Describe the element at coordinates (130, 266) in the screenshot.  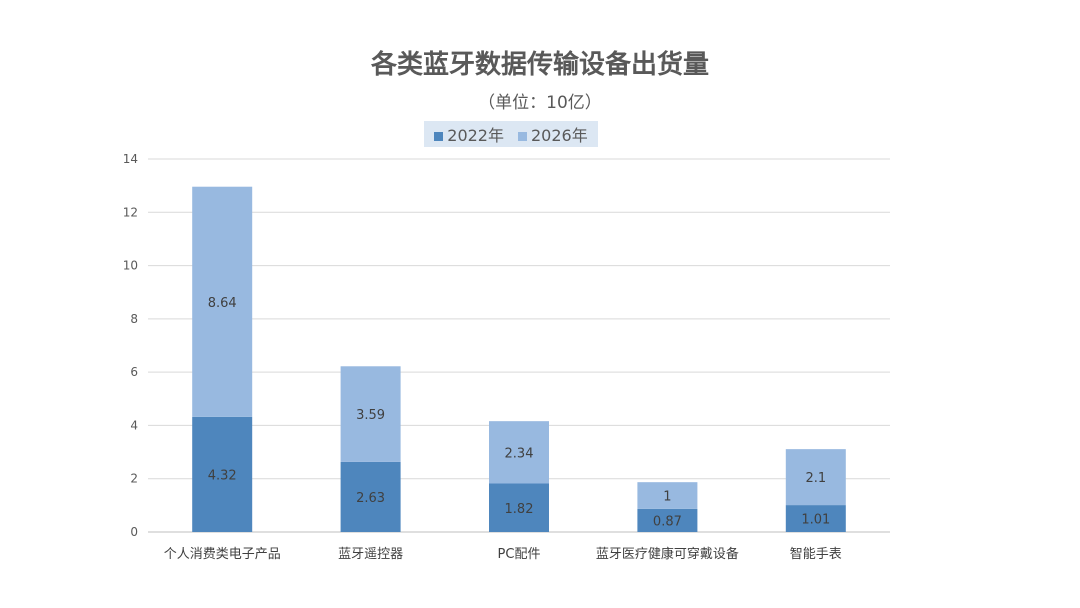
I see `y-tick-label: 10` at that location.